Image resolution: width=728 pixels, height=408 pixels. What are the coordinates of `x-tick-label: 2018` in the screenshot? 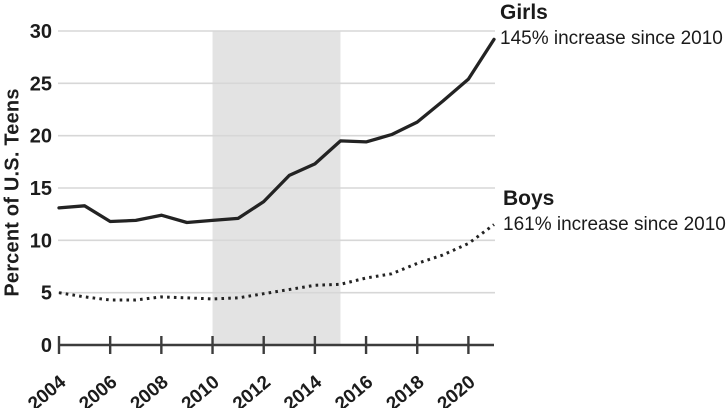 It's located at (406, 390).